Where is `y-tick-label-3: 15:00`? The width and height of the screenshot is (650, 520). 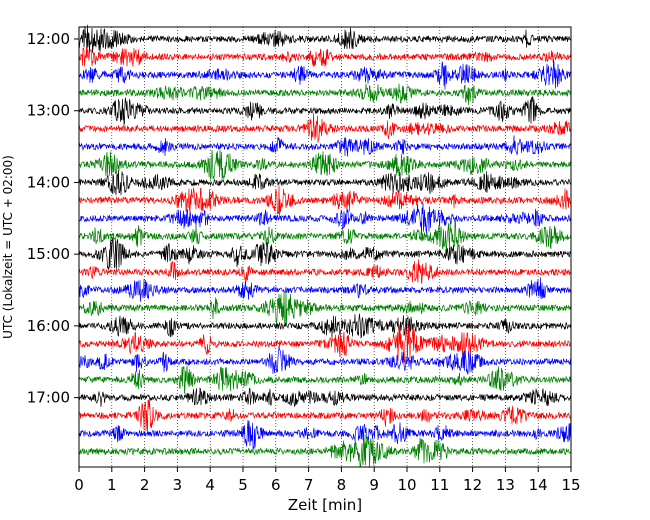
y-tick-label-3: 15:00 is located at coordinates (48, 254).